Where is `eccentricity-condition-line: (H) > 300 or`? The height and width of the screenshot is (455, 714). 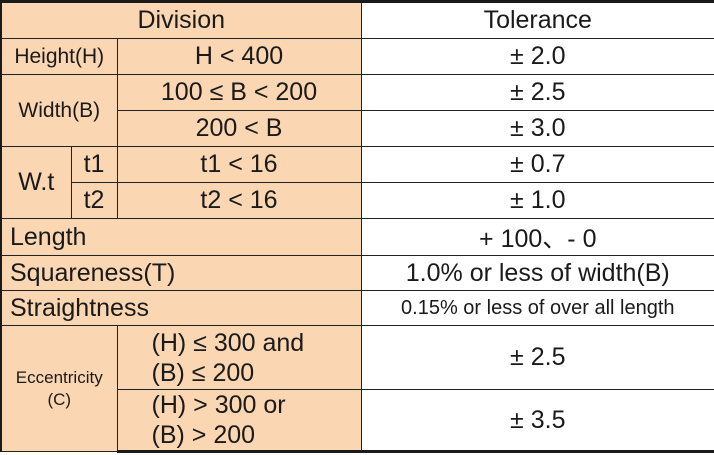 eccentricity-condition-line: (H) > 300 or is located at coordinates (218, 405).